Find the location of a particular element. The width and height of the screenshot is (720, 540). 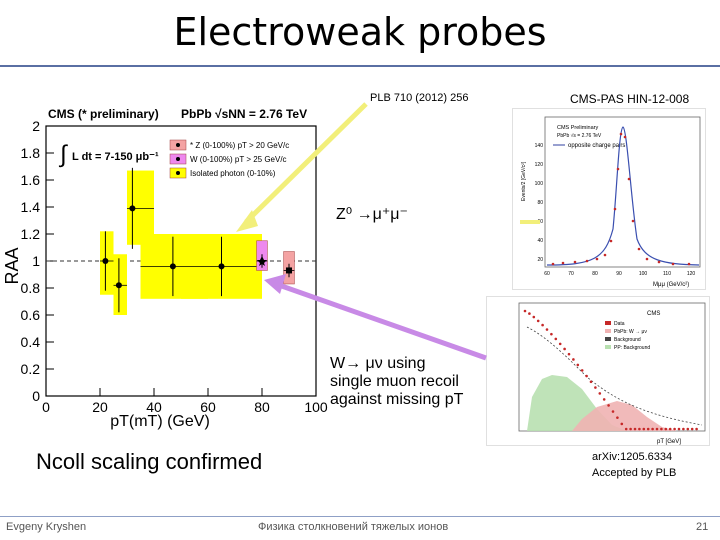

y-tick-label: 1.8 is located at coordinates (31, 153).